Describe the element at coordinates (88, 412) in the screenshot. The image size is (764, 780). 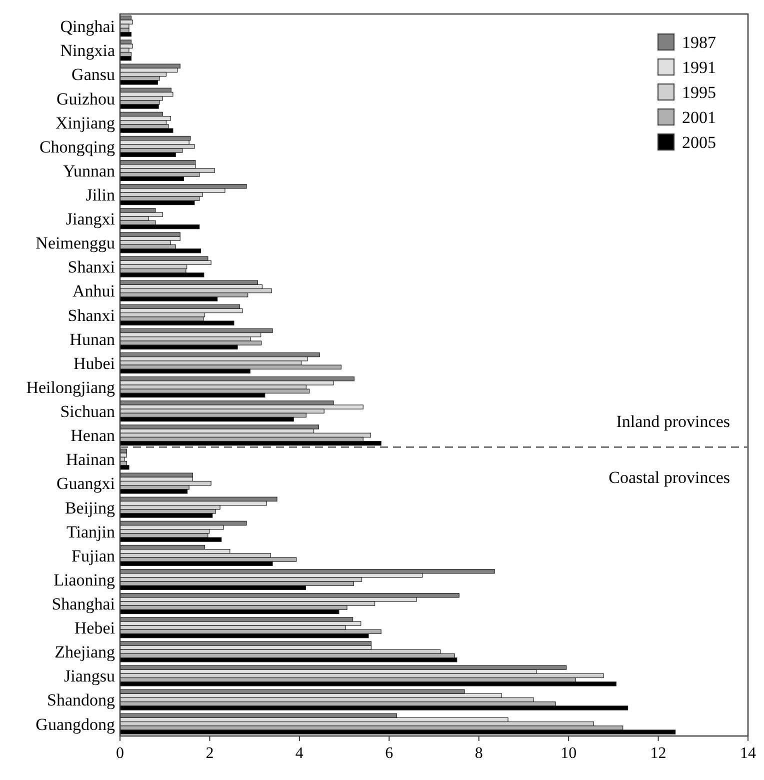
I see `y-tick-label: Sichuan` at that location.